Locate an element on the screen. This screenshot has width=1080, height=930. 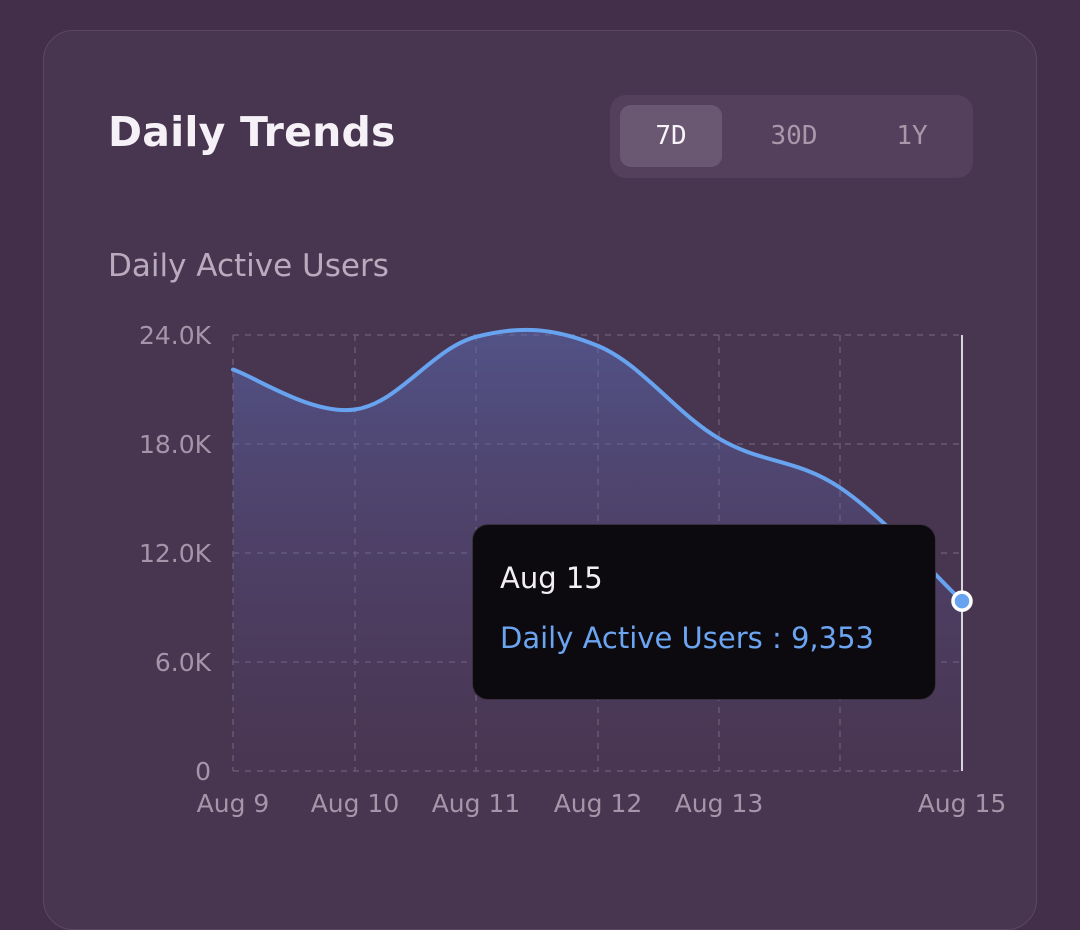
y-tick-label: 12.0K is located at coordinates (175, 553).